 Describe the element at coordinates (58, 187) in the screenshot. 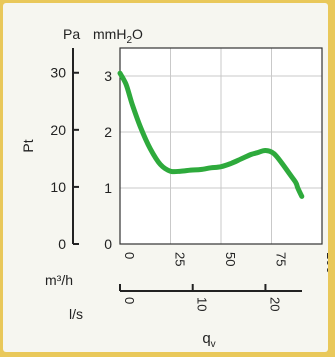

I see `pa-tick-label: 10` at that location.